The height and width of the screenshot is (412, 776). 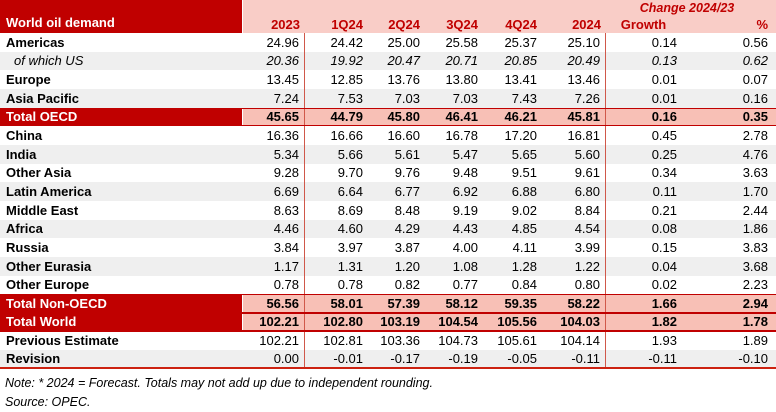 What do you see at coordinates (574, 135) in the screenshot?
I see `cell-2024: 16.81` at bounding box center [574, 135].